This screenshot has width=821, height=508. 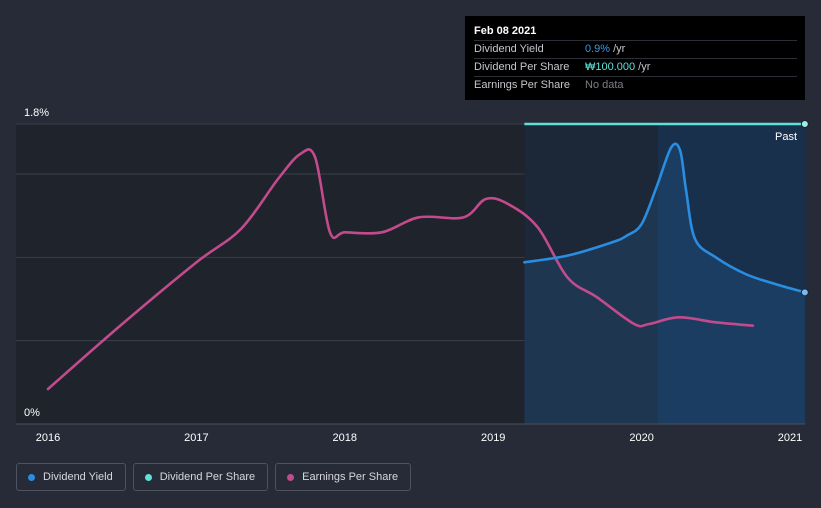 I want to click on legend-dividend-yield: Dividend Yield, so click(x=71, y=477).